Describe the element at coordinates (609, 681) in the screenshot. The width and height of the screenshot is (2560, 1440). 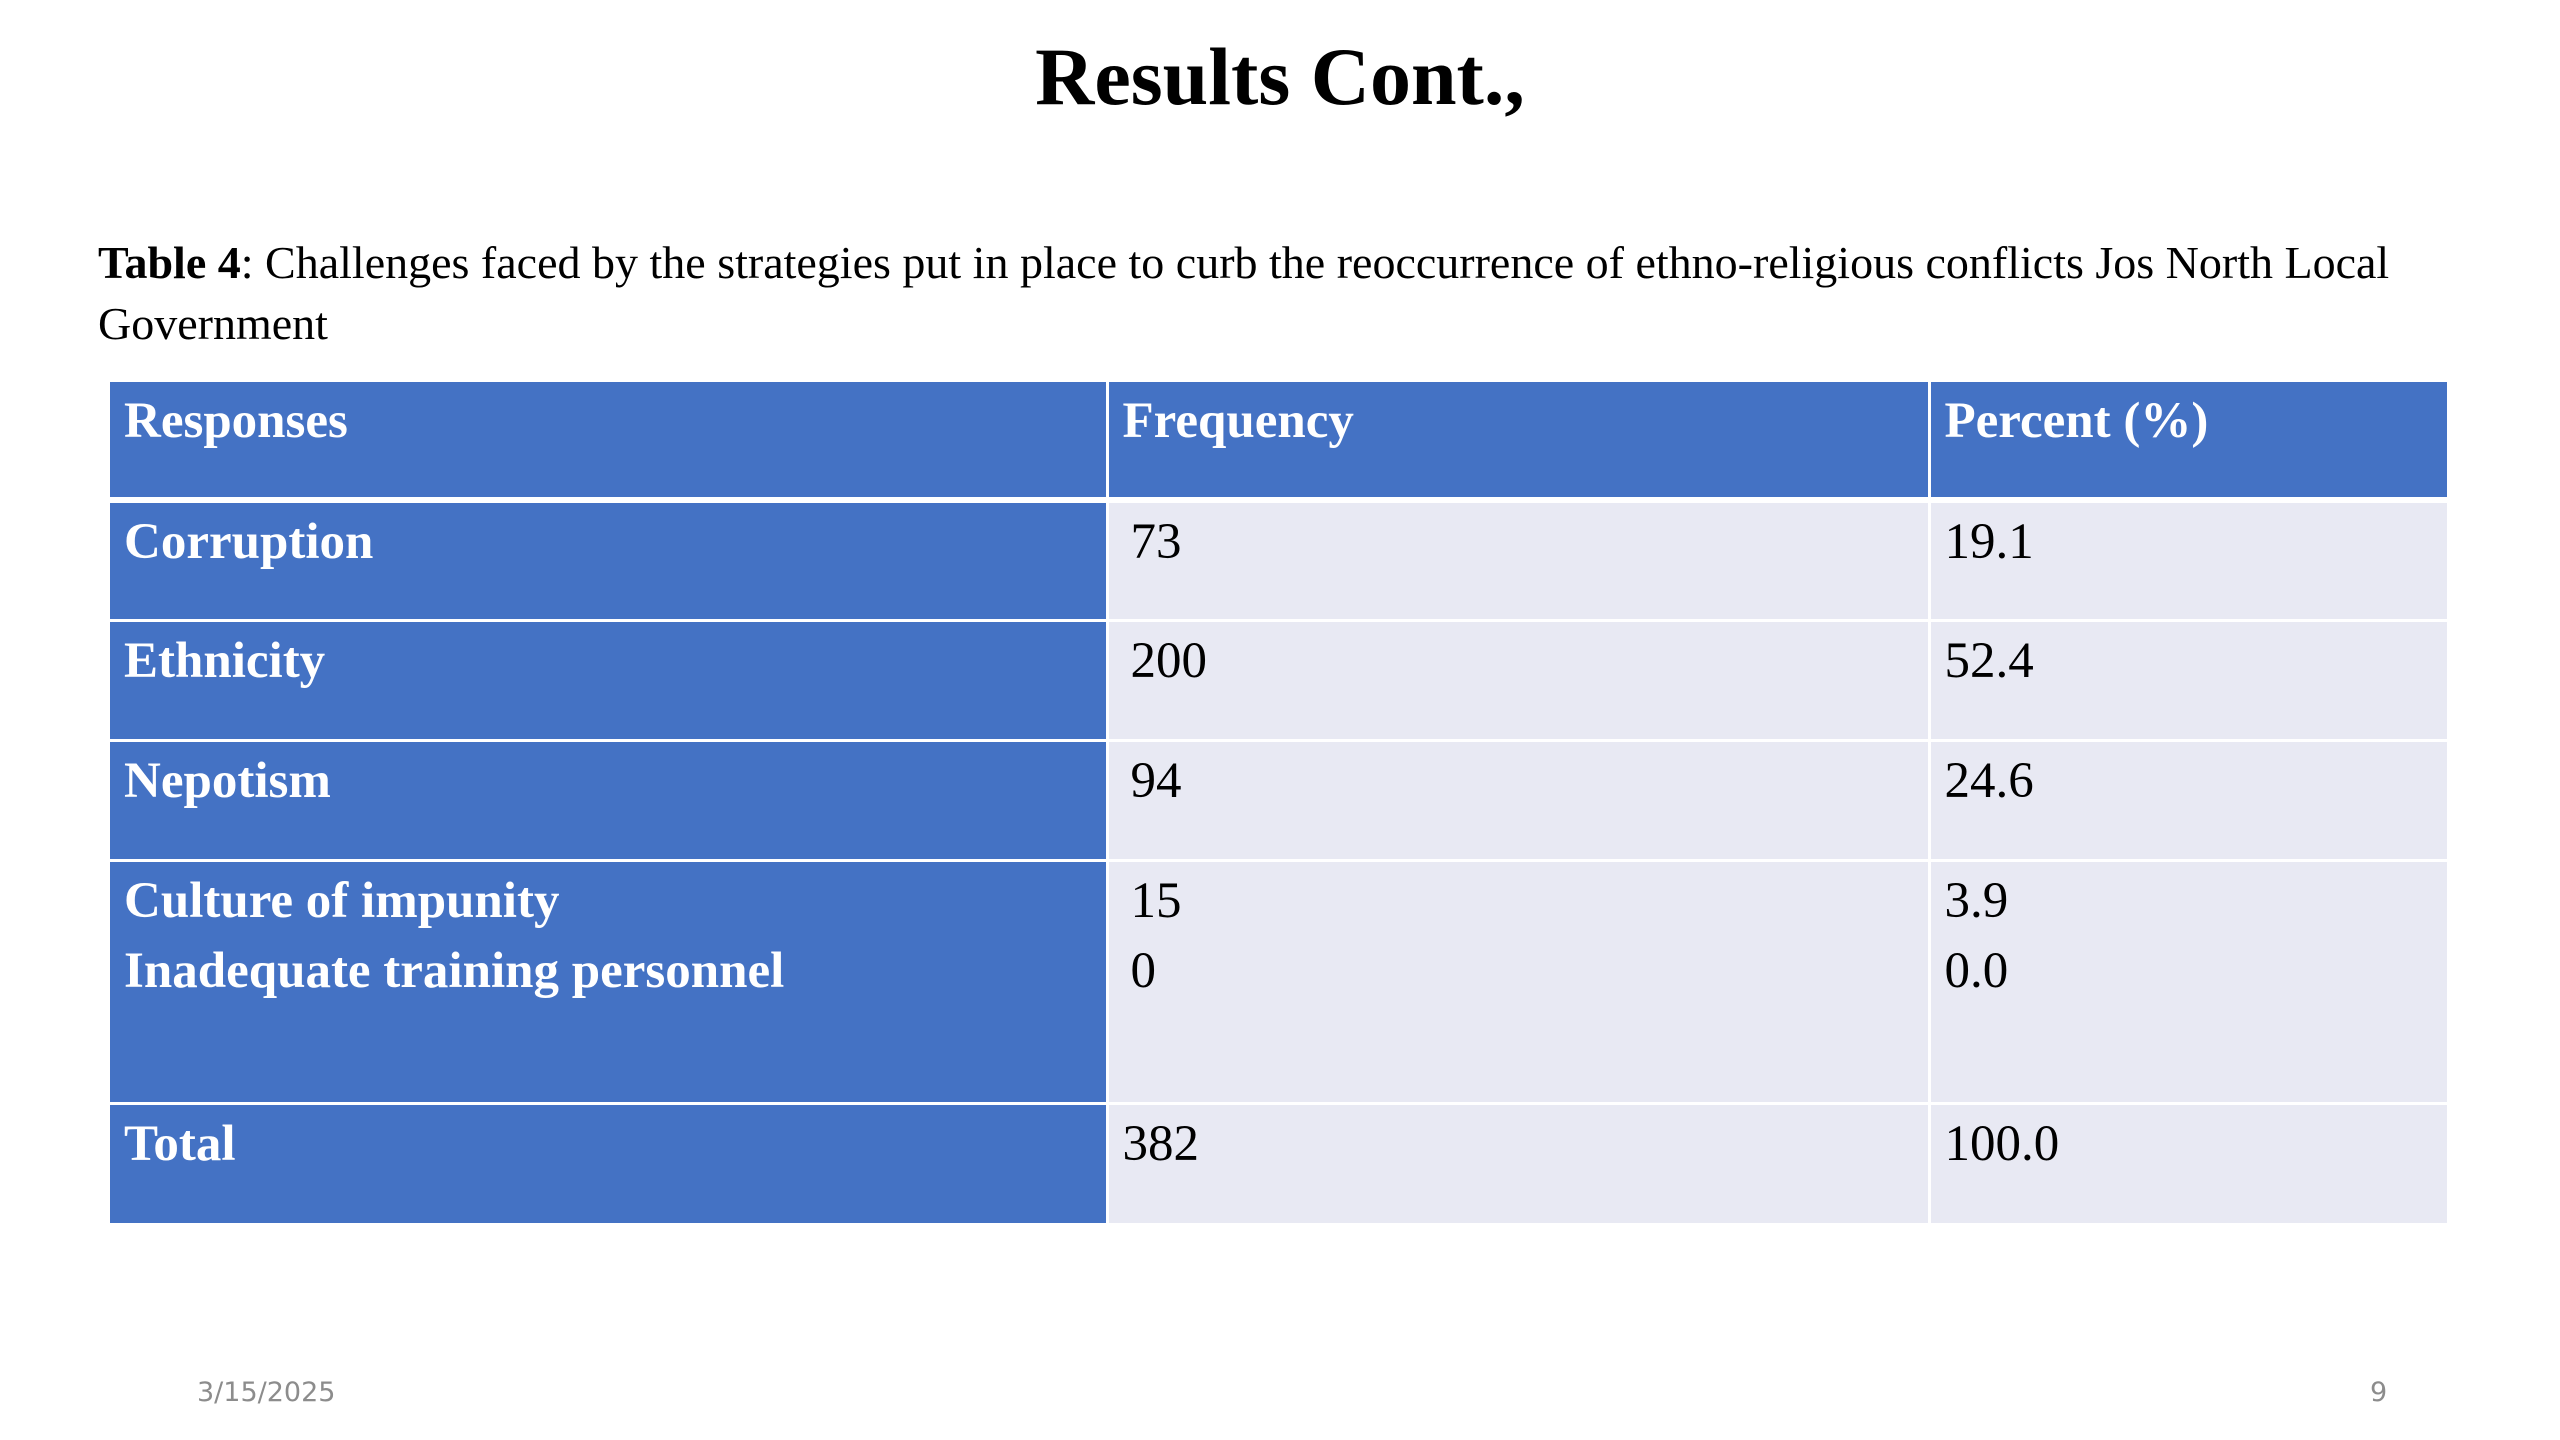
I see `response-cell: Ethnicity` at that location.